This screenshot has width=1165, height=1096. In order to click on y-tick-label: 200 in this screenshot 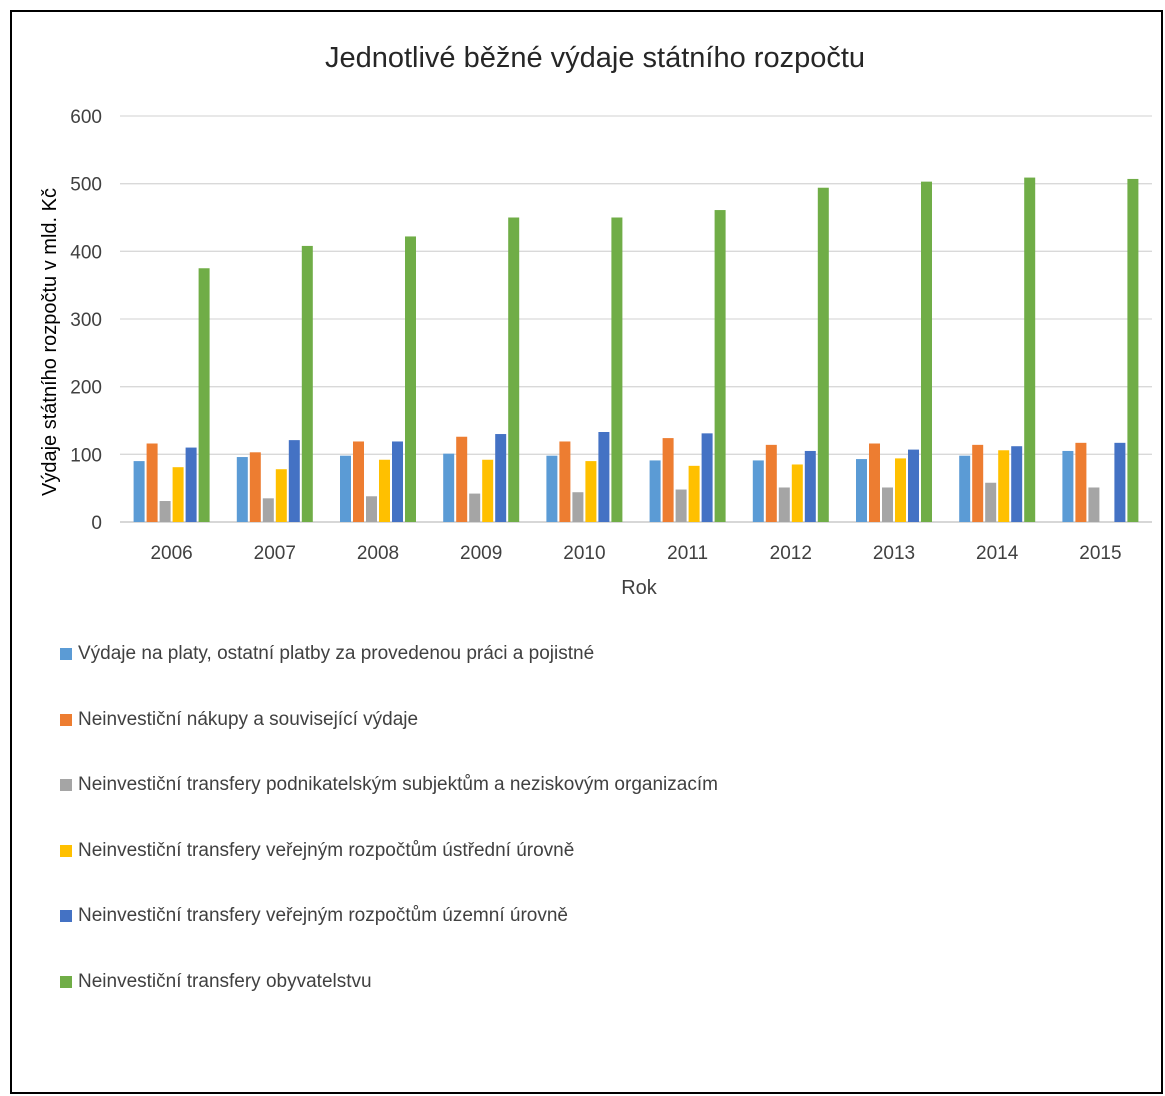, I will do `click(86, 388)`.